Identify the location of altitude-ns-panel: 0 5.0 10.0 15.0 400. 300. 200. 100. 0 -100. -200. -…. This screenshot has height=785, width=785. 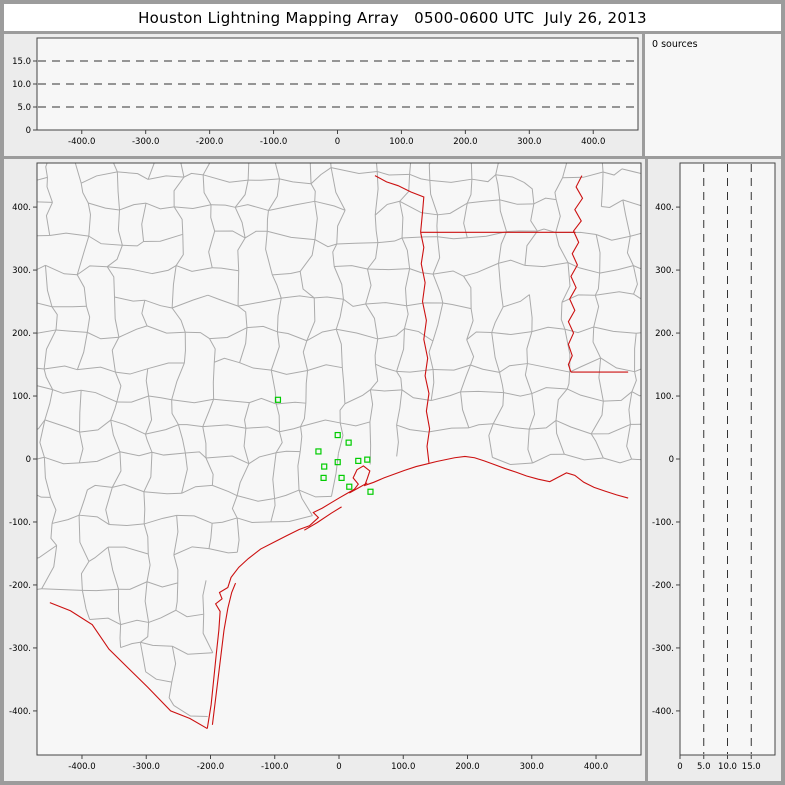
(714, 470).